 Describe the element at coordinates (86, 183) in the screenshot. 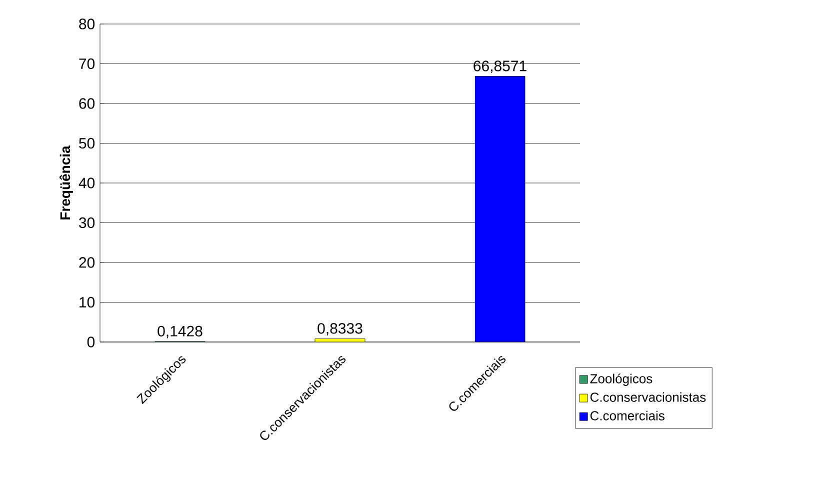

I see `y-tick-label: 40` at that location.